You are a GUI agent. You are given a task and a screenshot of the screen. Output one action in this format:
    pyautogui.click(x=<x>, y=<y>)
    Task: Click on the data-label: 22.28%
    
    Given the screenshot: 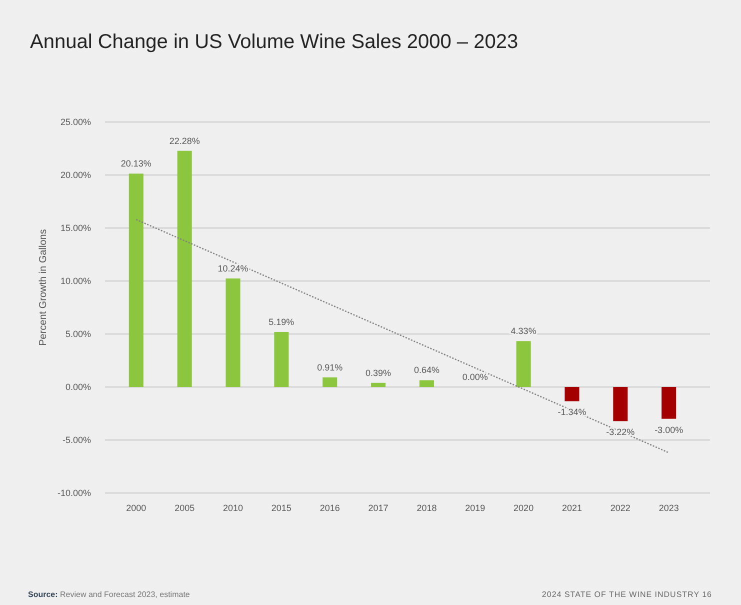 What is the action you would take?
    pyautogui.click(x=184, y=141)
    